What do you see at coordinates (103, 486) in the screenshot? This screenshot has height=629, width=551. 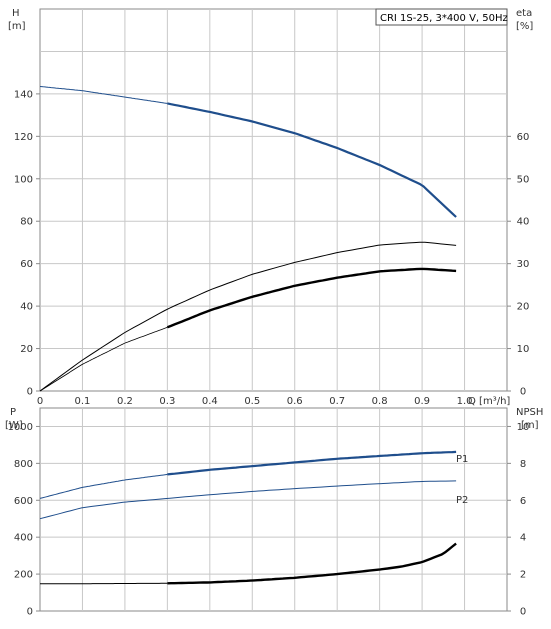 I see `p1-curve-thin` at bounding box center [103, 486].